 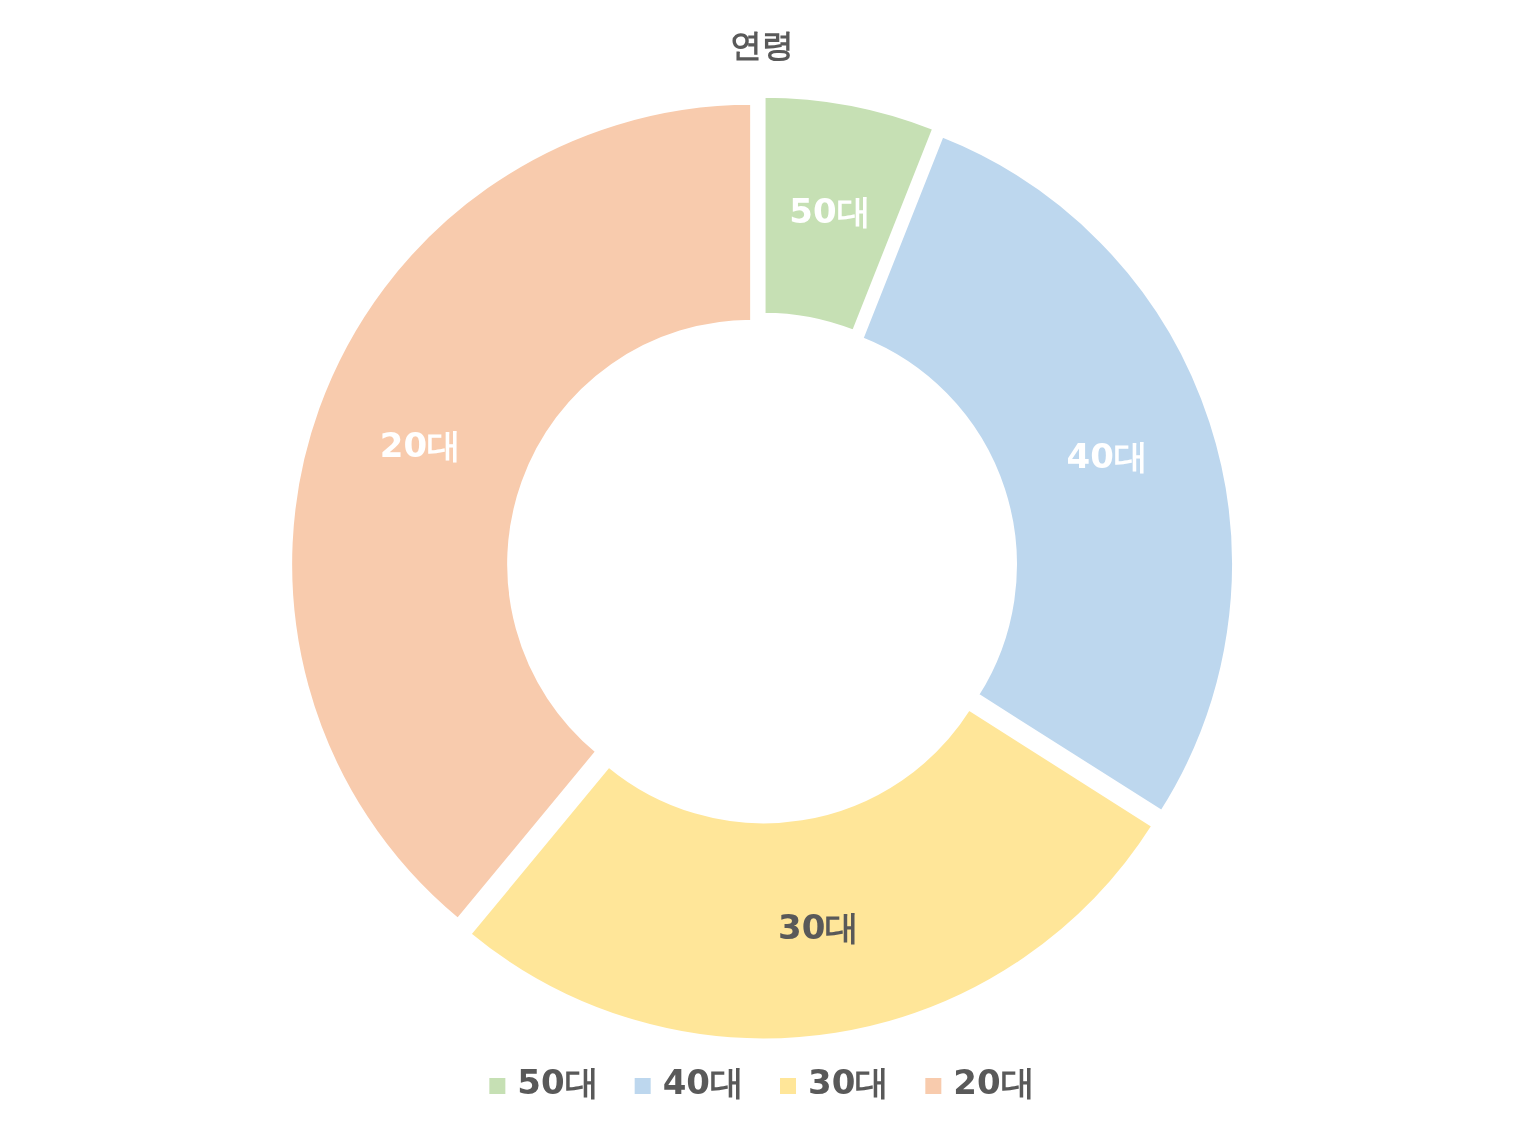 I want to click on legend-label: 30대, so click(x=849, y=1082).